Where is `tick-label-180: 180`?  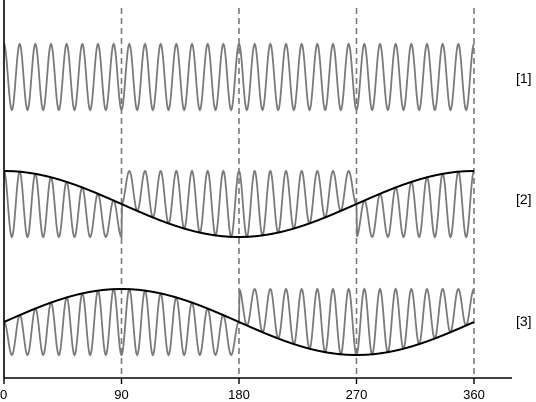 tick-label-180: 180 is located at coordinates (239, 394).